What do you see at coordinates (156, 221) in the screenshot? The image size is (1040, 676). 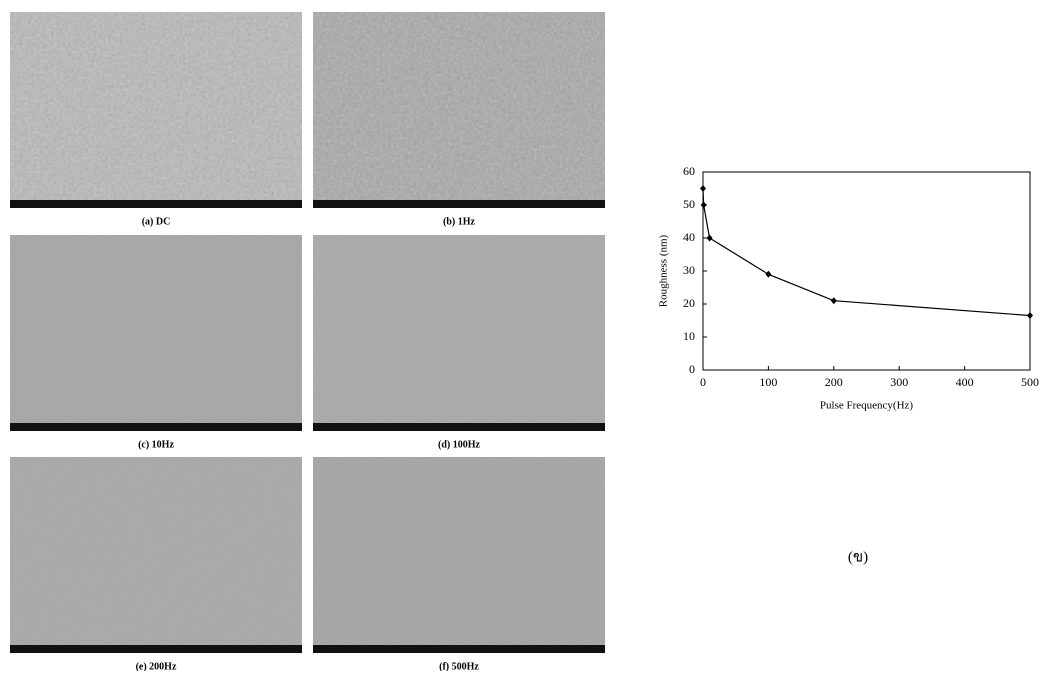 I see `panel-caption: (a) DC` at bounding box center [156, 221].